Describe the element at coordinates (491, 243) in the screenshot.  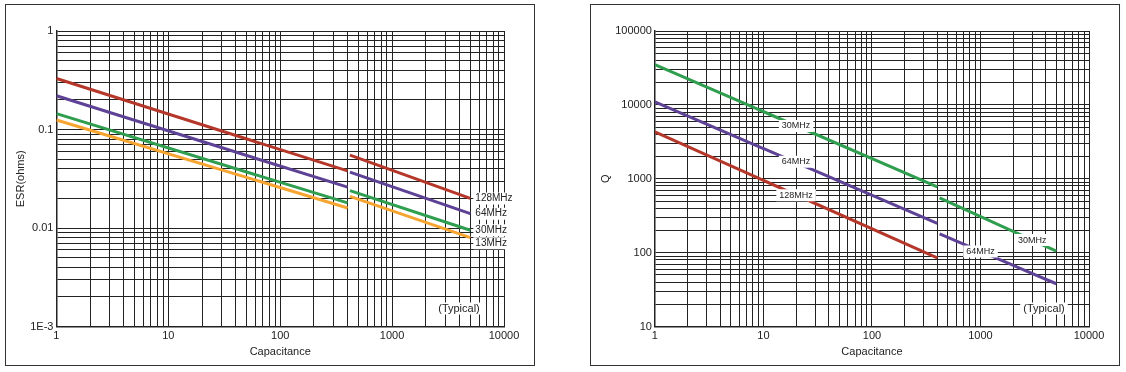
I see `series-label: 13MHz` at that location.